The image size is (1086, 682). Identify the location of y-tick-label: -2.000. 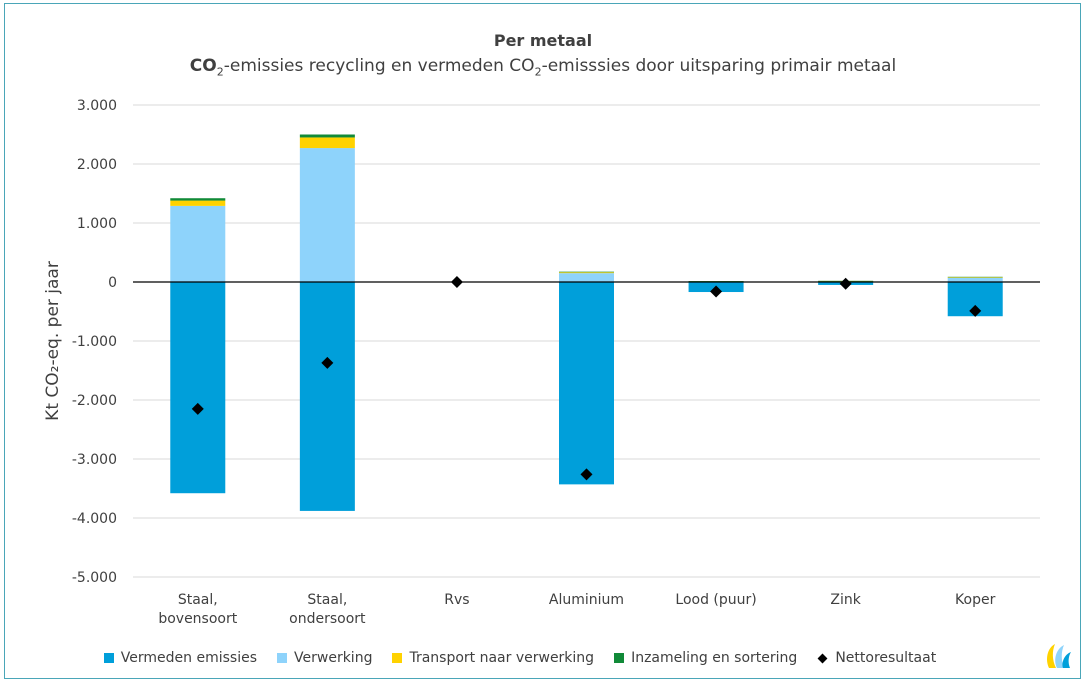
(94, 401).